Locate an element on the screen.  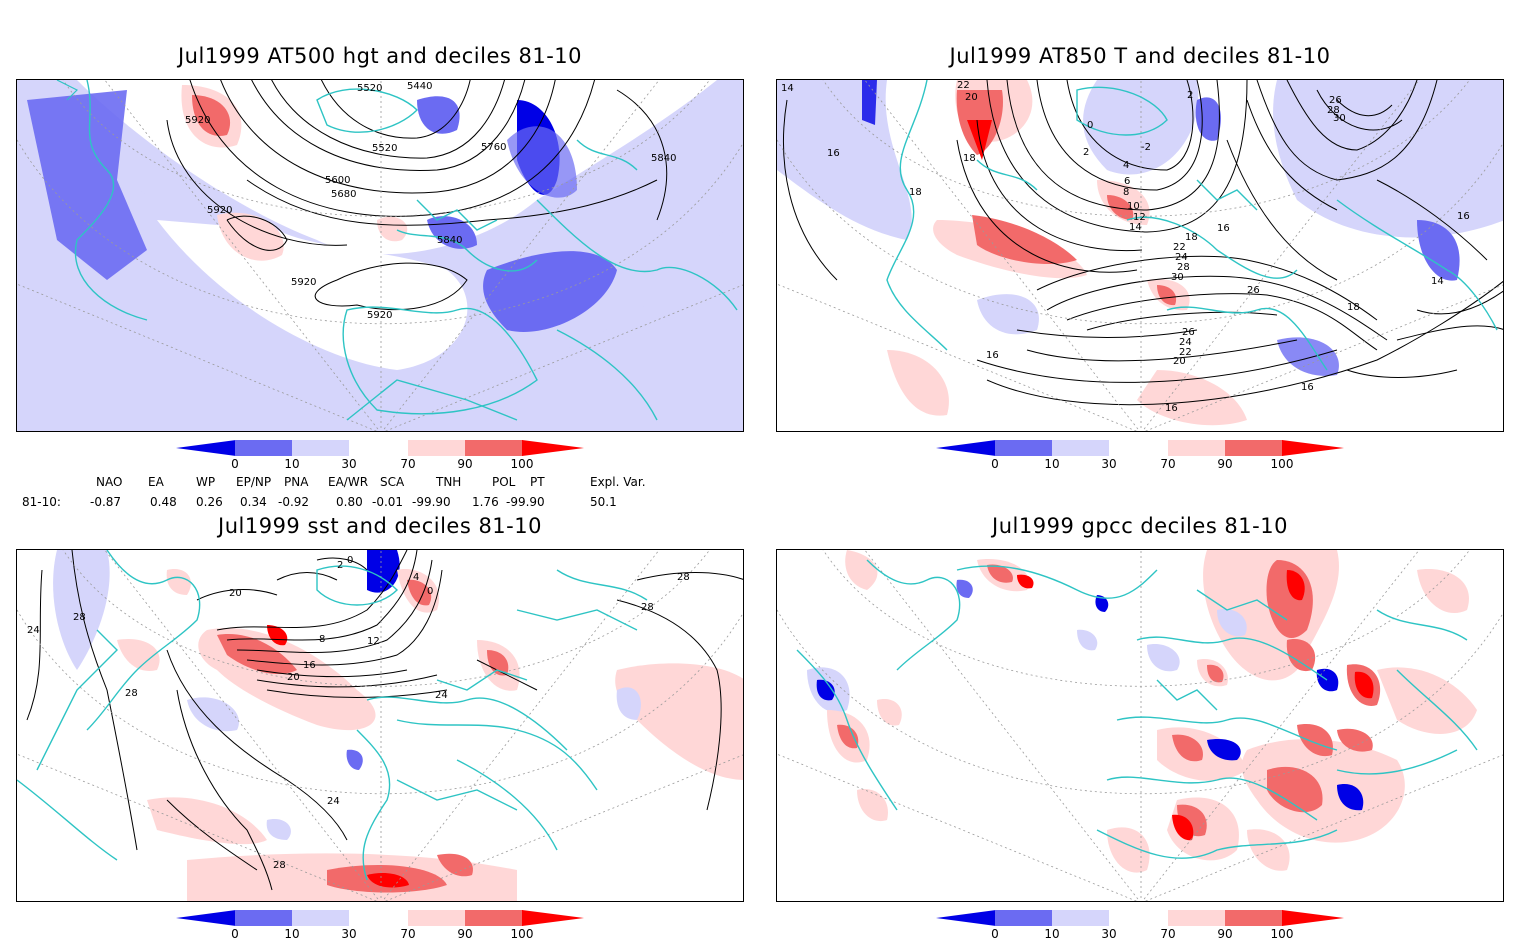
index-header: TNH is located at coordinates (449, 482).